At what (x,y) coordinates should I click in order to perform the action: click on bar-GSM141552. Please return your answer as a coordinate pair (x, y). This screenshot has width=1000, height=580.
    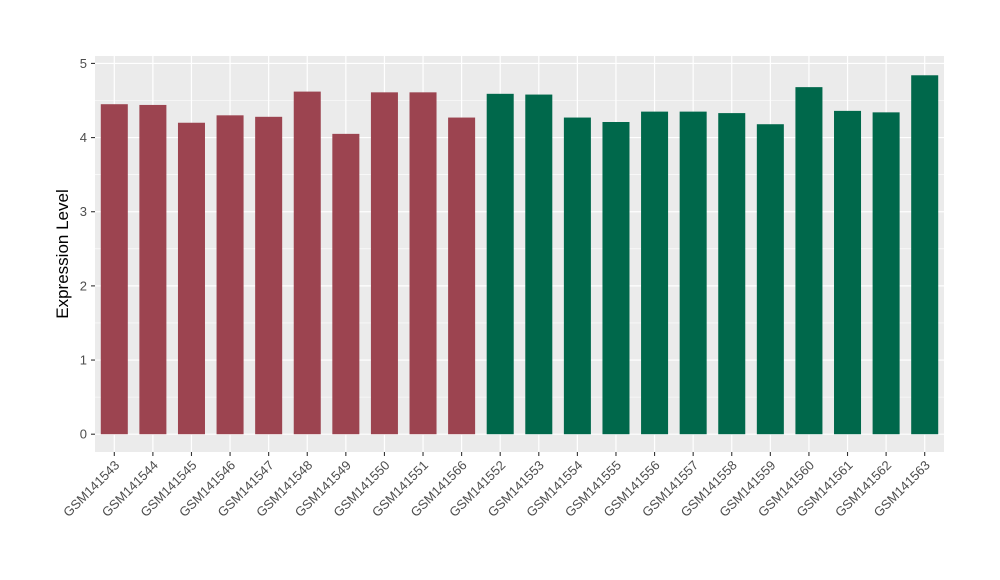
    Looking at the image, I should click on (500, 264).